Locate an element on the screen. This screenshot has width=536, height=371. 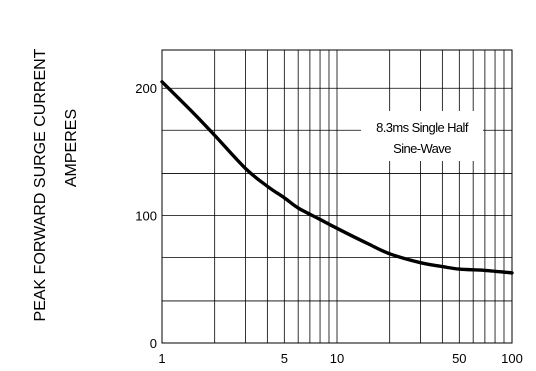
x-tick-label: 1 is located at coordinates (161, 358).